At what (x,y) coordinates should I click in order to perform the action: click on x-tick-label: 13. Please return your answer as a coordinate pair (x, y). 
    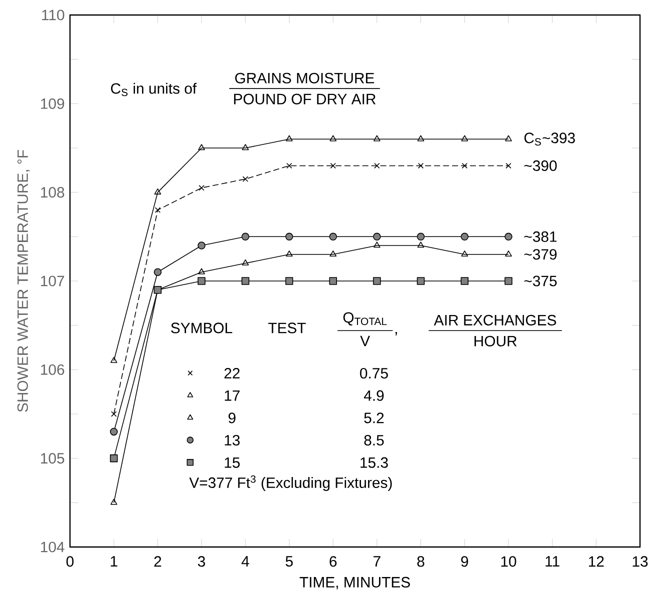
    Looking at the image, I should click on (640, 561).